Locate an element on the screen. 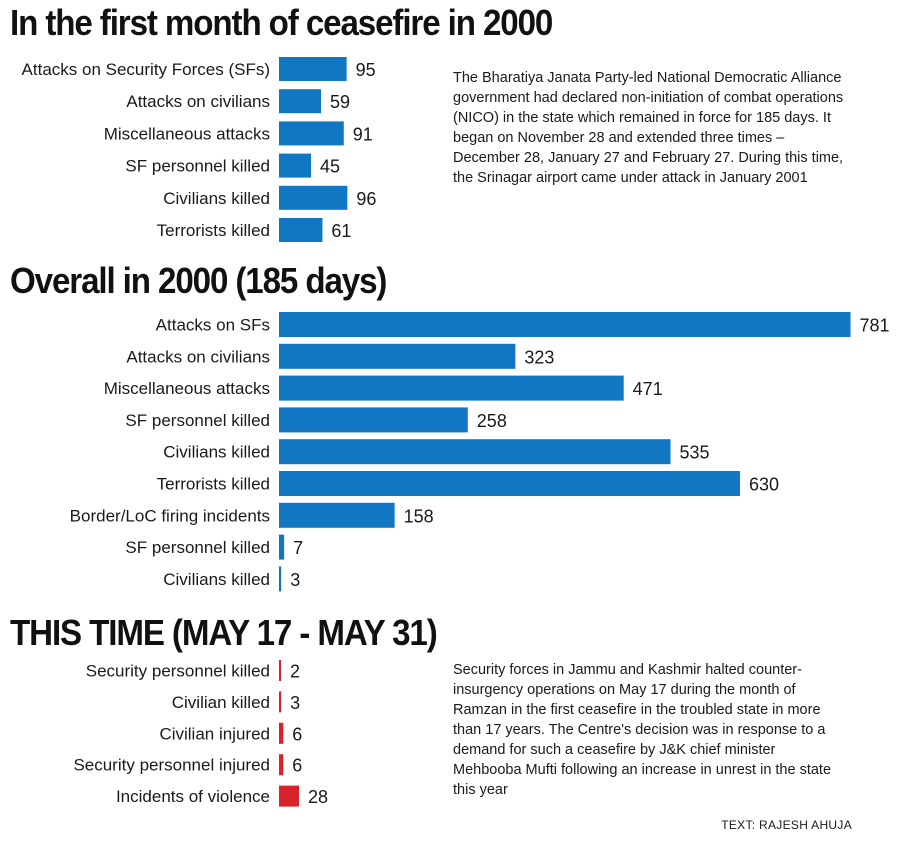 This screenshot has height=849, width=900. value-label-0-1: 59 is located at coordinates (340, 102).